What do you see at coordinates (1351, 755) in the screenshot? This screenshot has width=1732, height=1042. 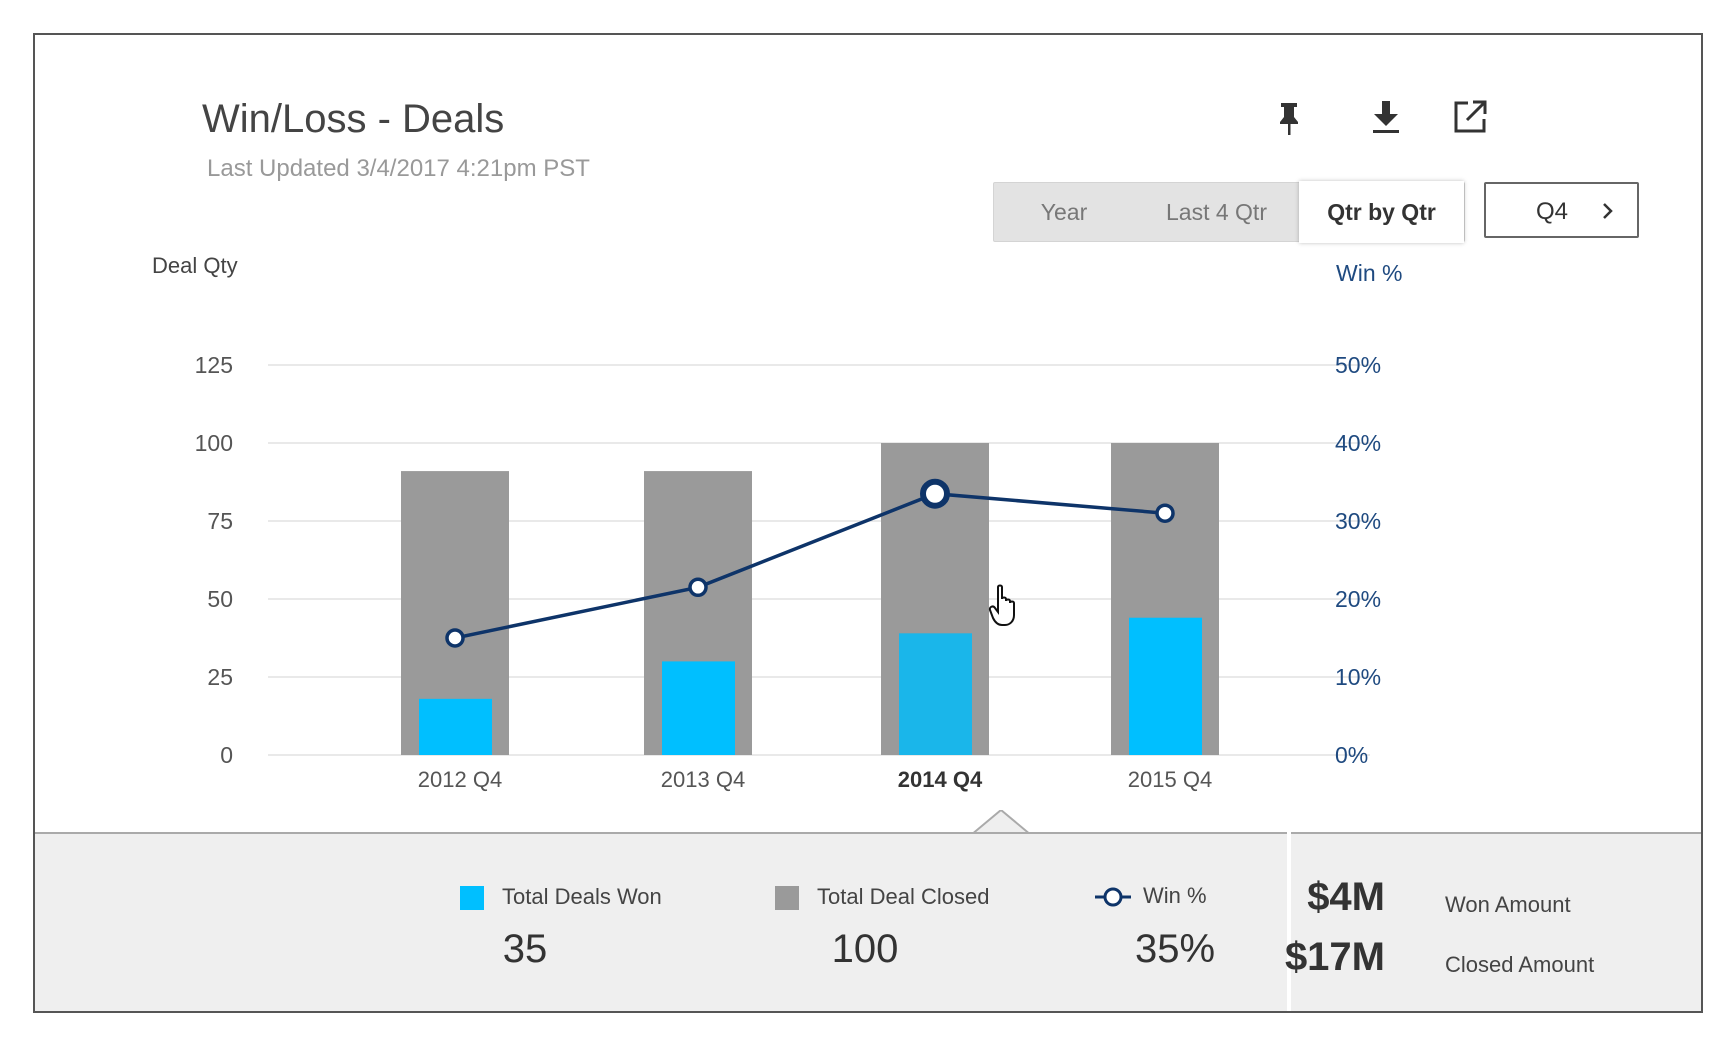 I see `y-right-tick-label: 0%` at bounding box center [1351, 755].